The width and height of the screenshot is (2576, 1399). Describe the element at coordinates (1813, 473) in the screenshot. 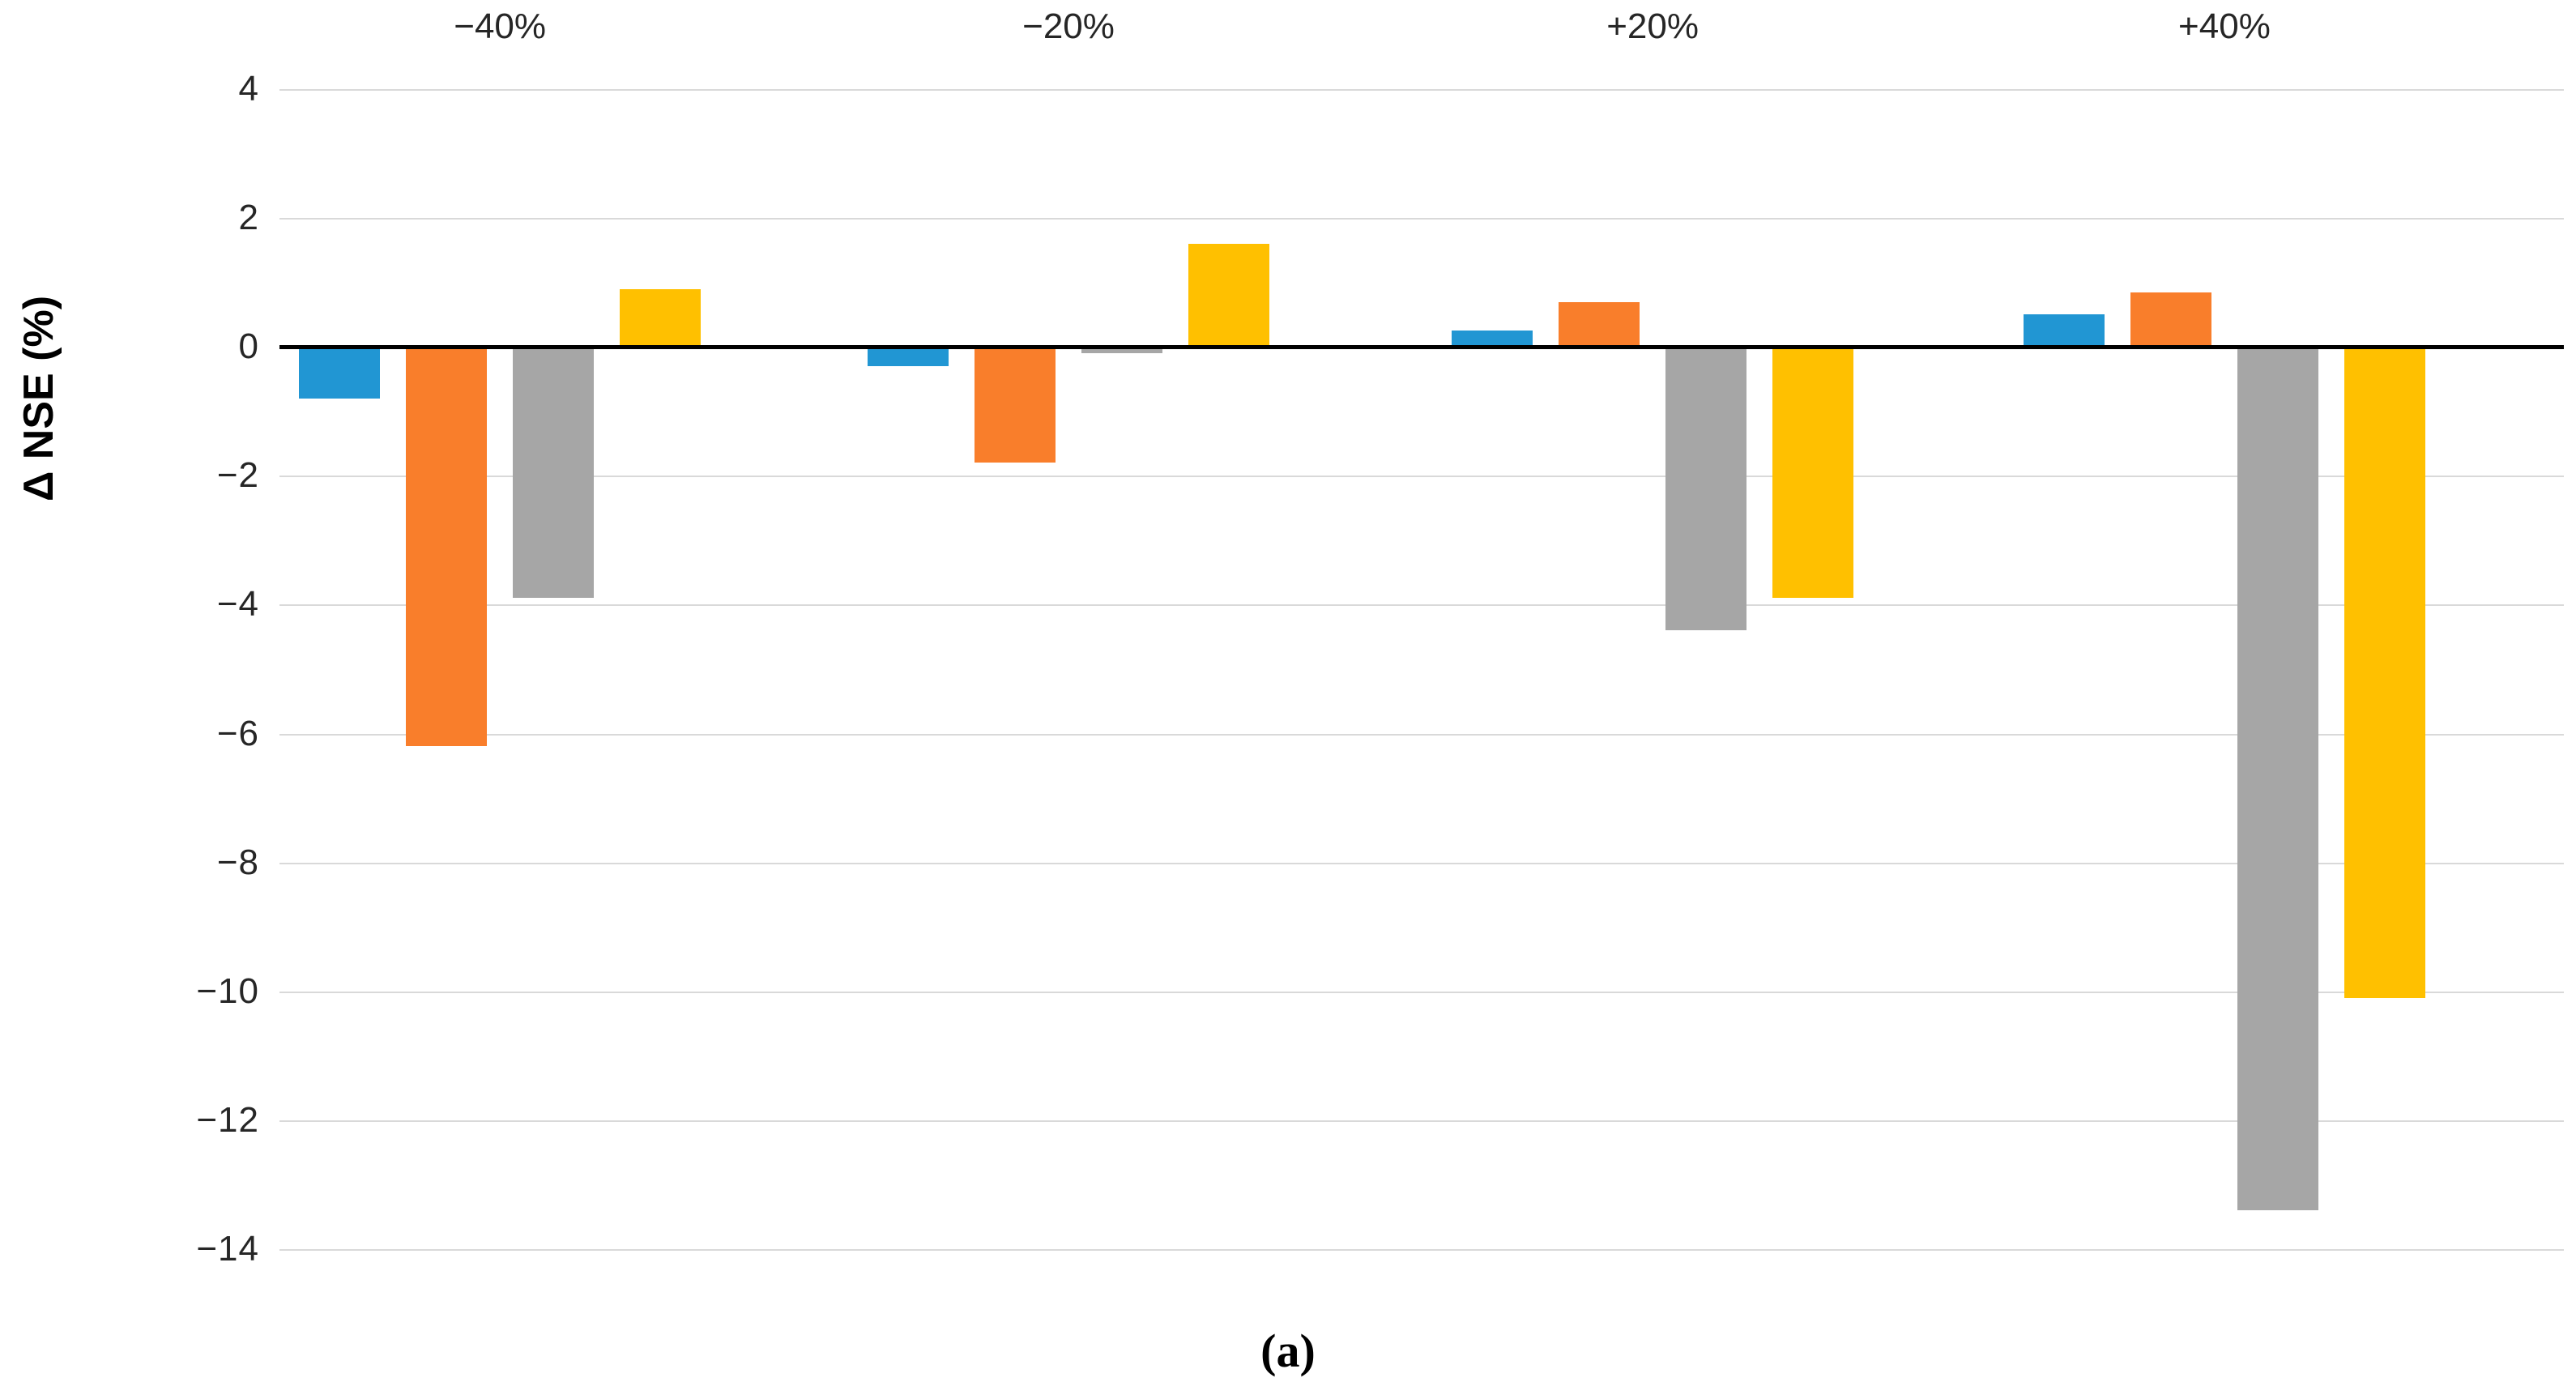

I see `bar-series-yellow-+20%` at that location.